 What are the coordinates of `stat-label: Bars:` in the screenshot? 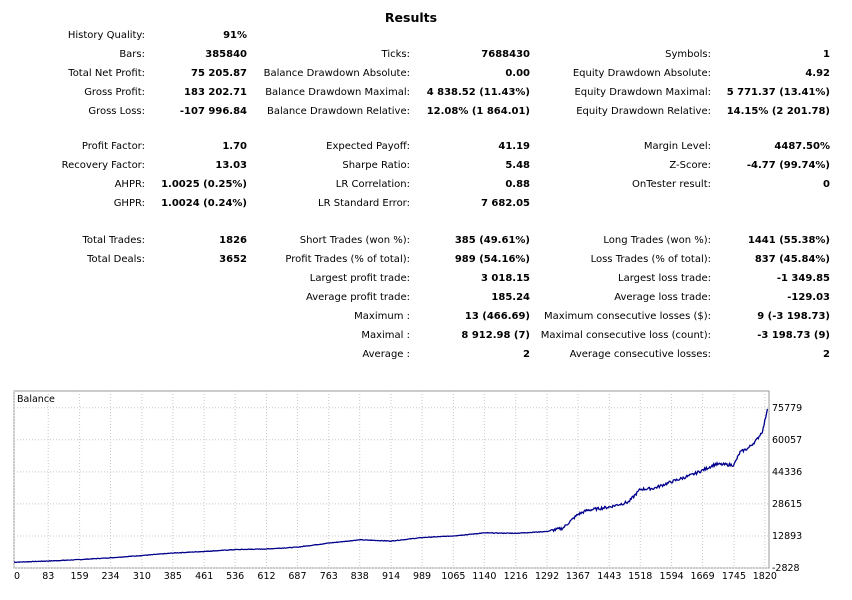 It's located at (132, 54).